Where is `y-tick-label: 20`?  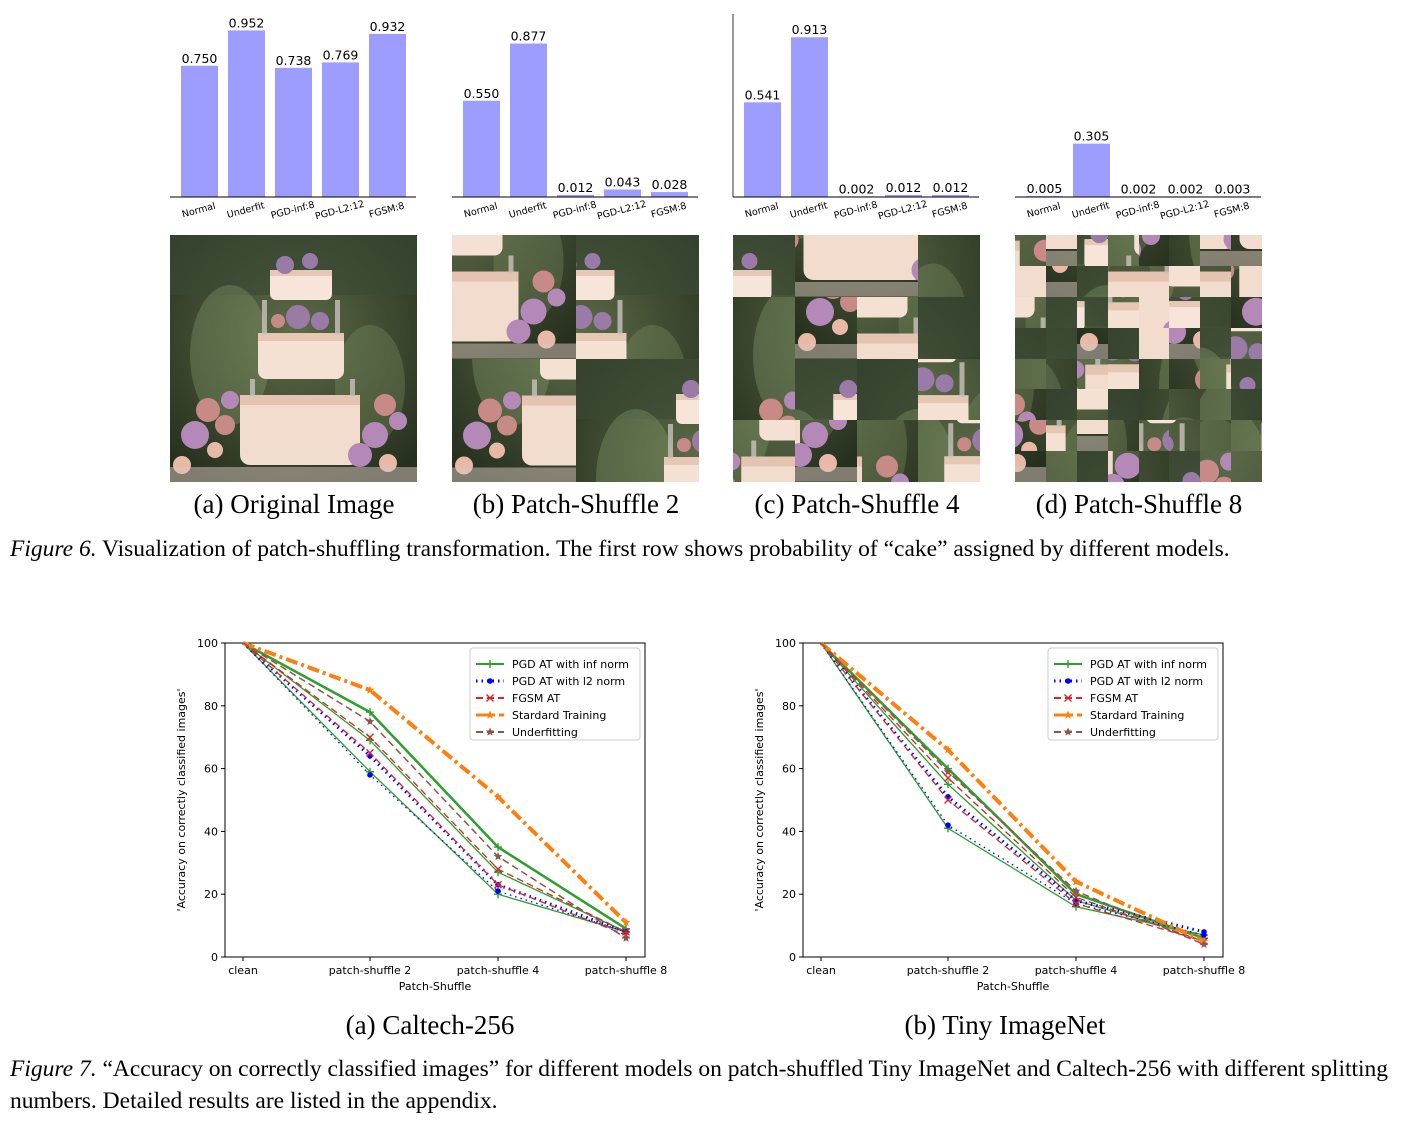
y-tick-label: 20 is located at coordinates (789, 894).